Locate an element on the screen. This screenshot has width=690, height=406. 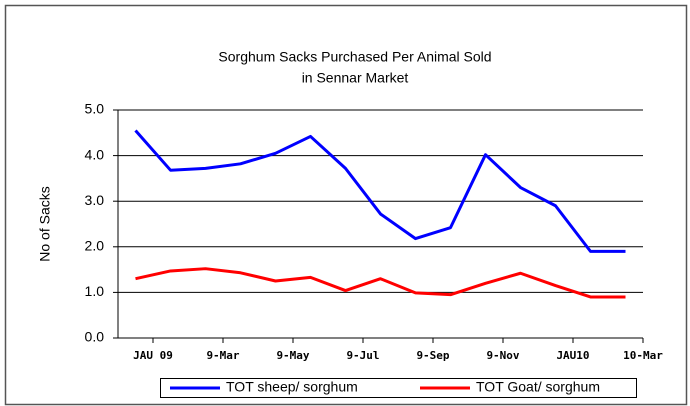
x-tick-label: 9-Jul is located at coordinates (362, 355).